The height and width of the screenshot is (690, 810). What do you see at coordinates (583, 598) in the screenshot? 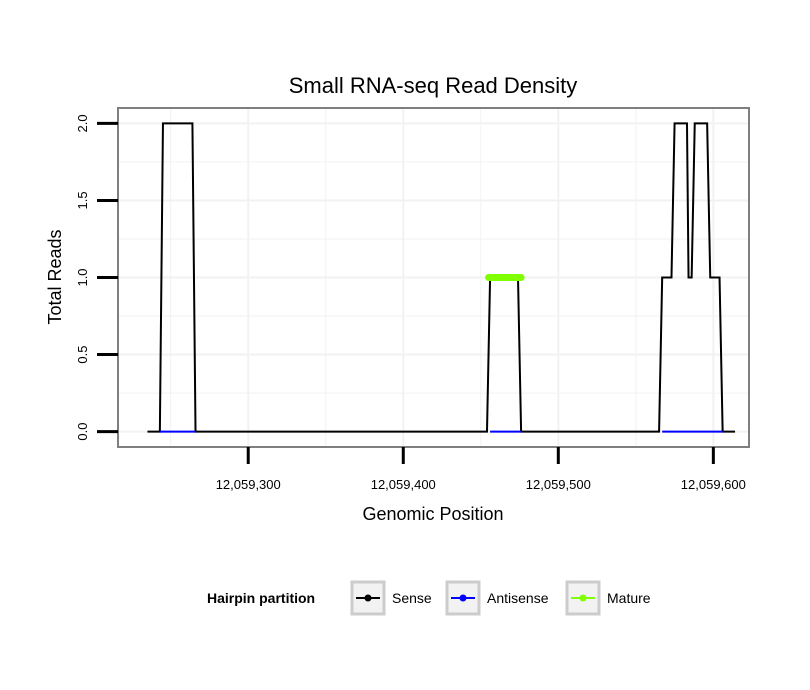
I see `legend-key-point-mature` at bounding box center [583, 598].